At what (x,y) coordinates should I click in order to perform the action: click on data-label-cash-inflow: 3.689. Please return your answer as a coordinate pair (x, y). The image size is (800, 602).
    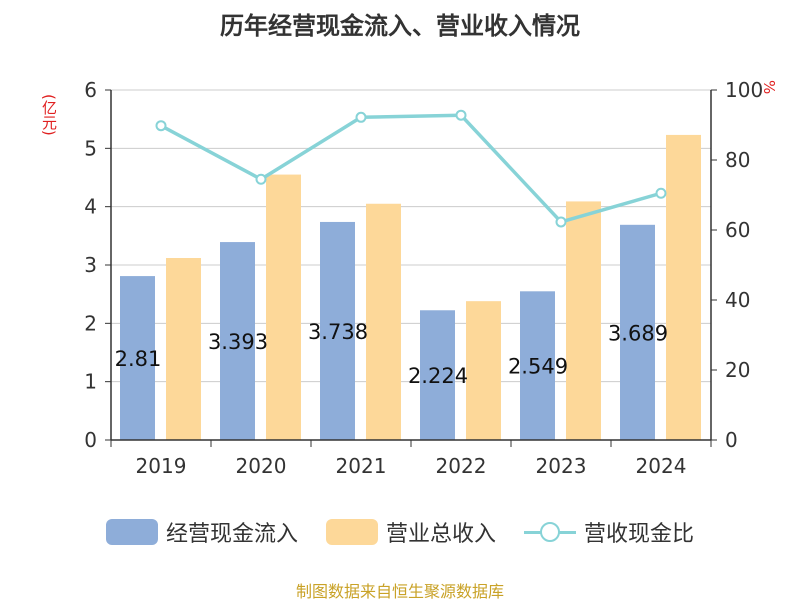
    Looking at the image, I should click on (638, 333).